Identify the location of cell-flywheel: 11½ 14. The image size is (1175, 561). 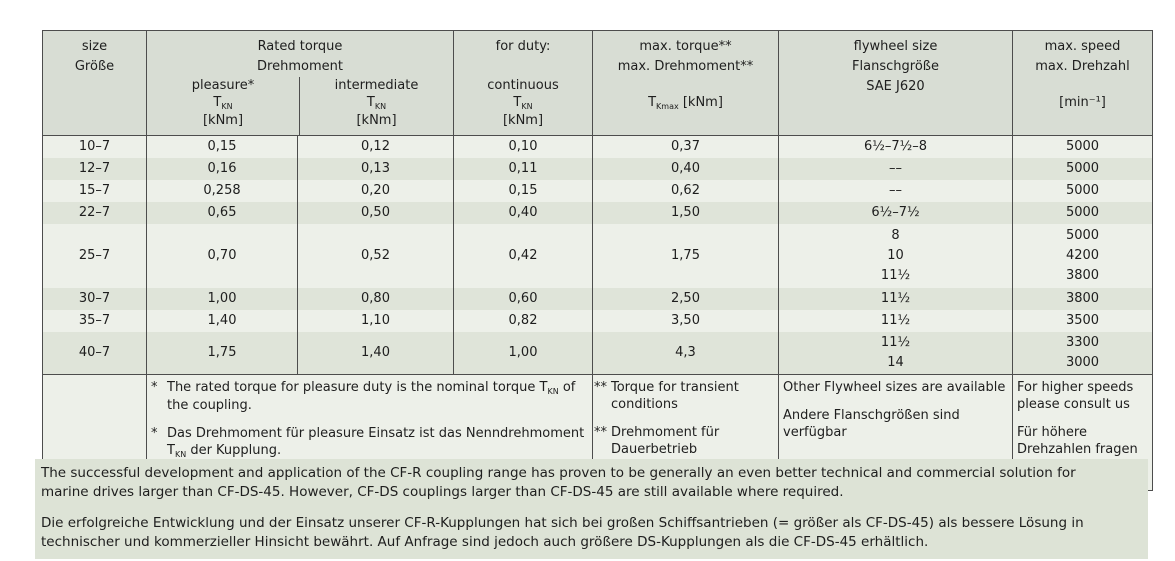
(895, 353).